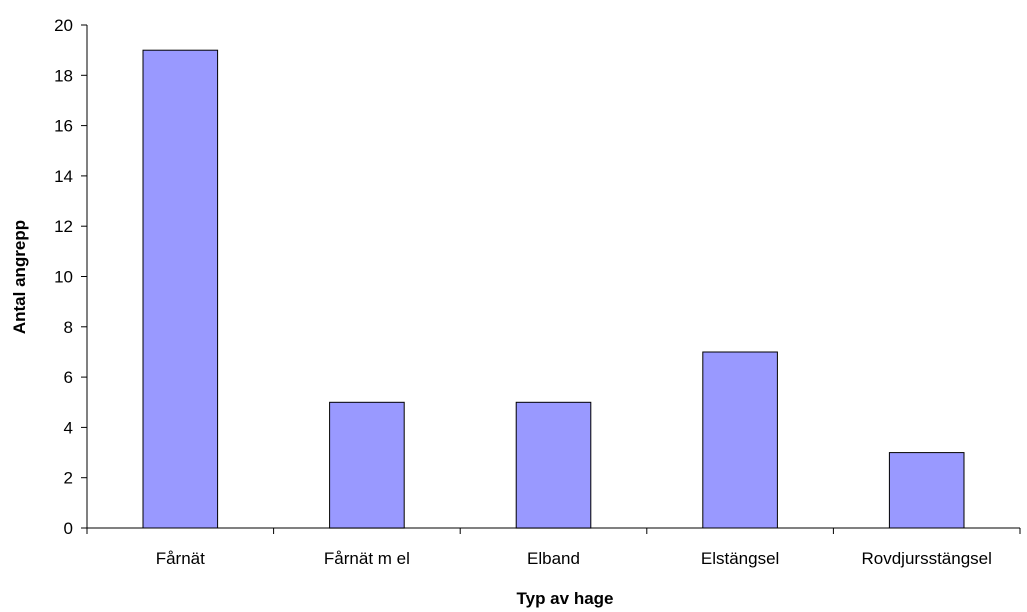 The image size is (1027, 612). What do you see at coordinates (63, 176) in the screenshot?
I see `y-tick-label: 14` at bounding box center [63, 176].